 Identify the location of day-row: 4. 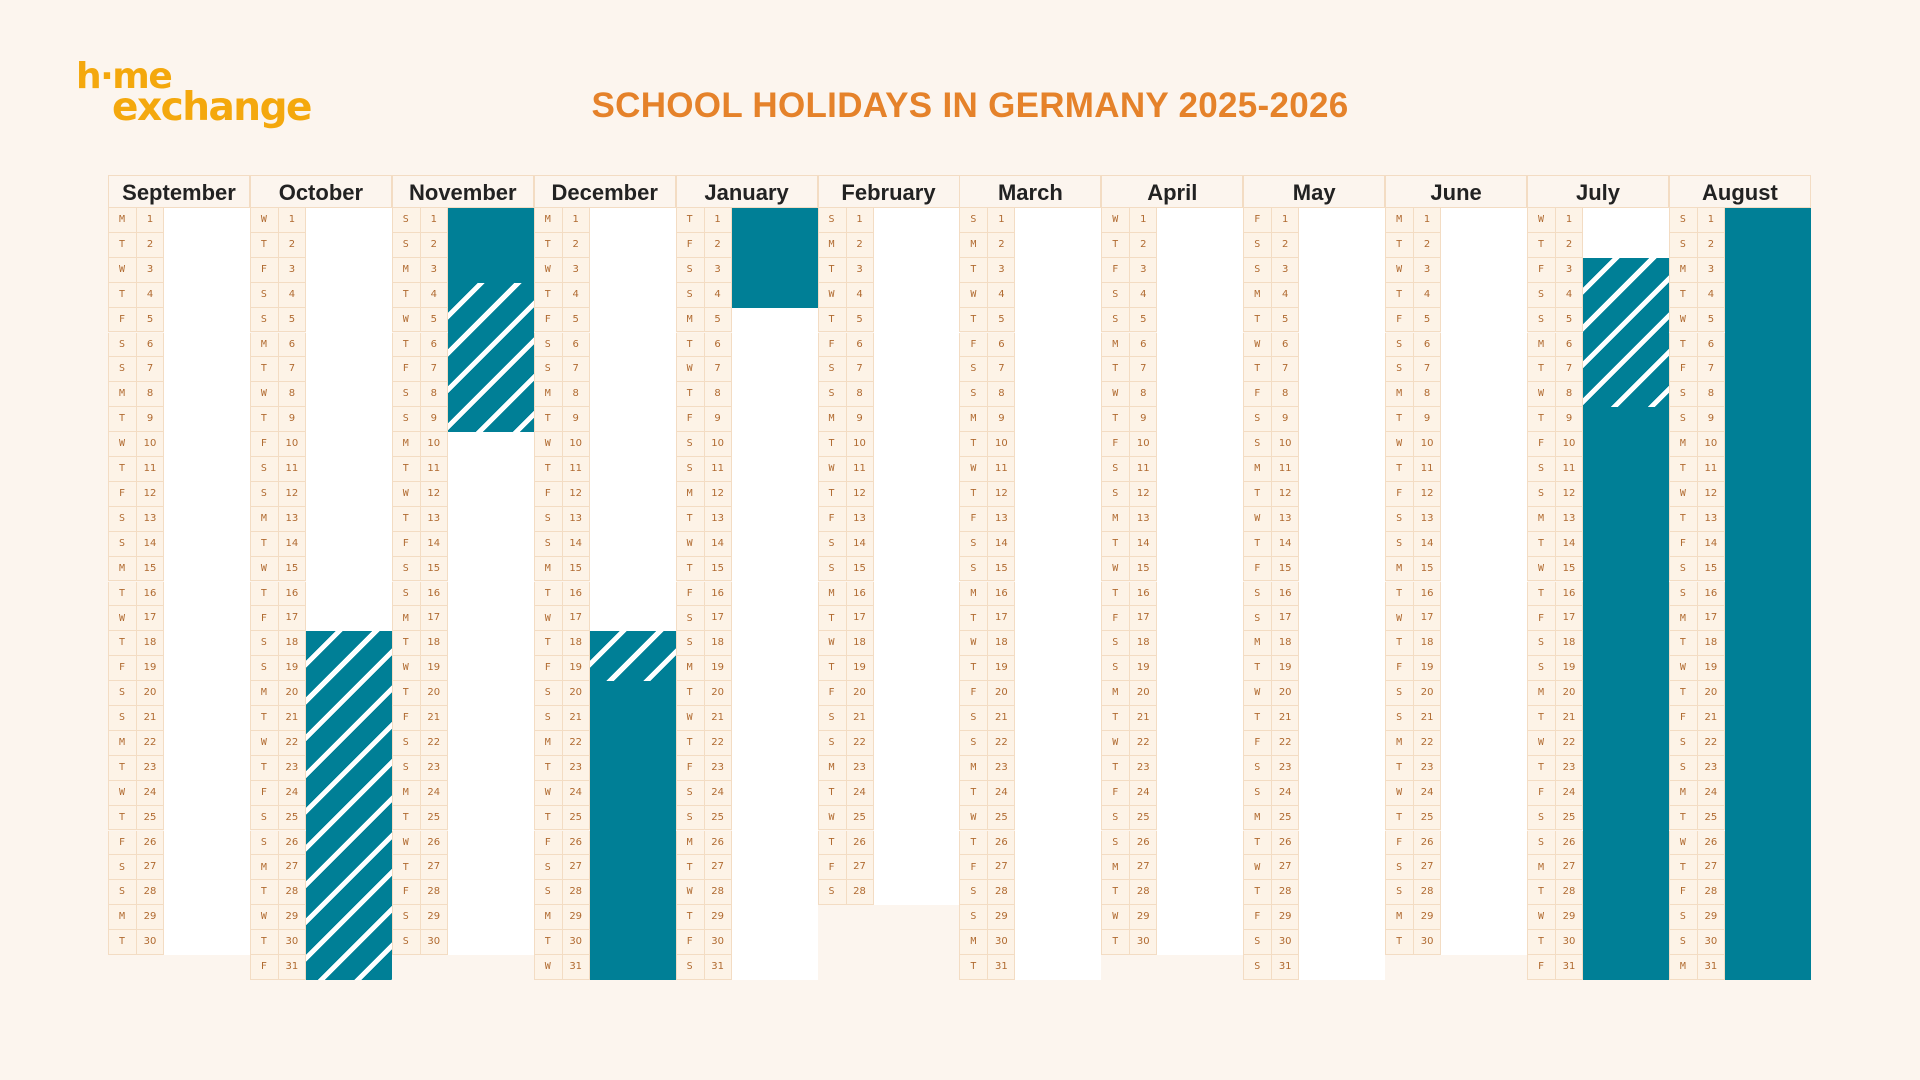
(703, 295).